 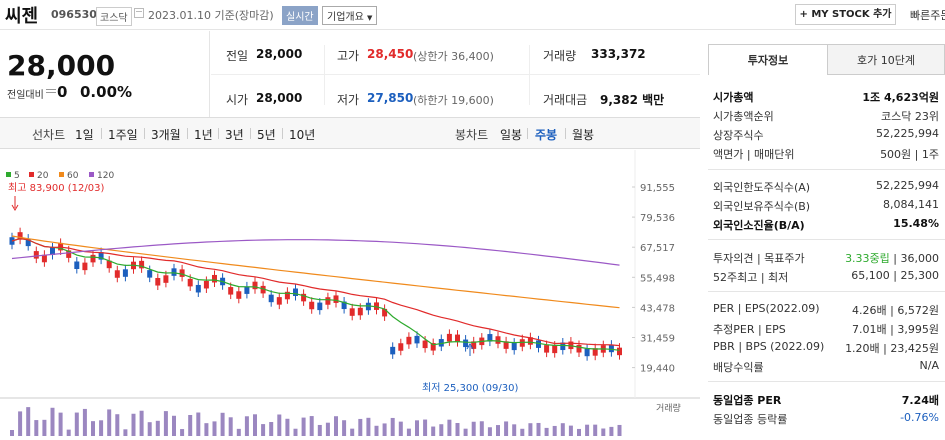 I want to click on tab-monthly: 월봉, so click(x=583, y=135).